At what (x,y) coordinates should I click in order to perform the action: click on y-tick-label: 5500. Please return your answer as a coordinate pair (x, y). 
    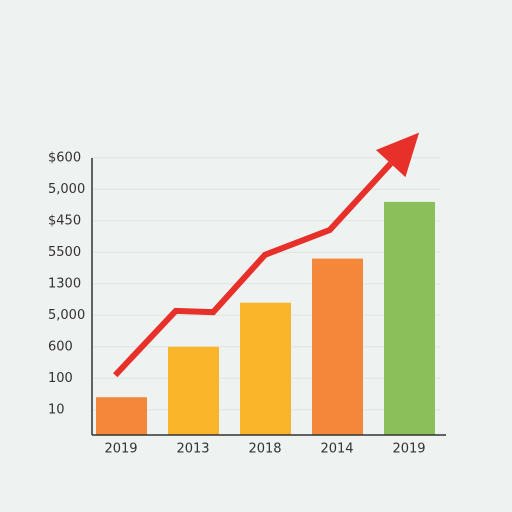
    Looking at the image, I should click on (64, 252).